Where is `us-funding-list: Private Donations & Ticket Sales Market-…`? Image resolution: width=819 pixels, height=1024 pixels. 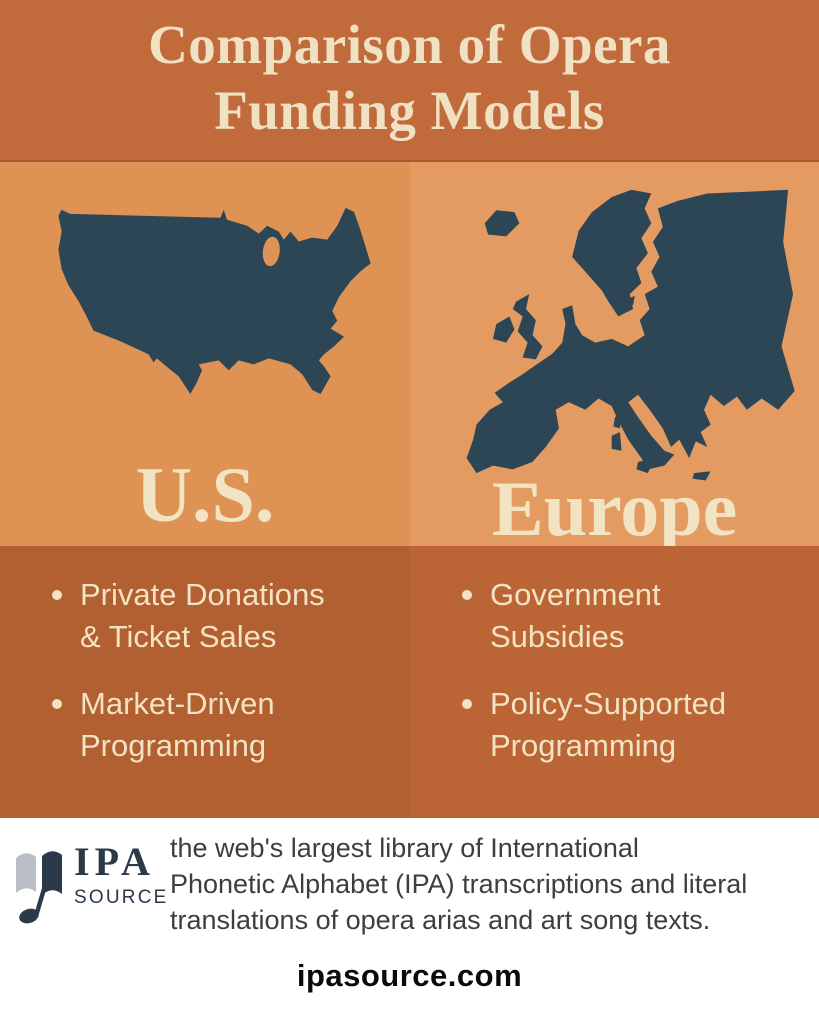 us-funding-list: Private Donations & Ticket Sales Market-… is located at coordinates (205, 682).